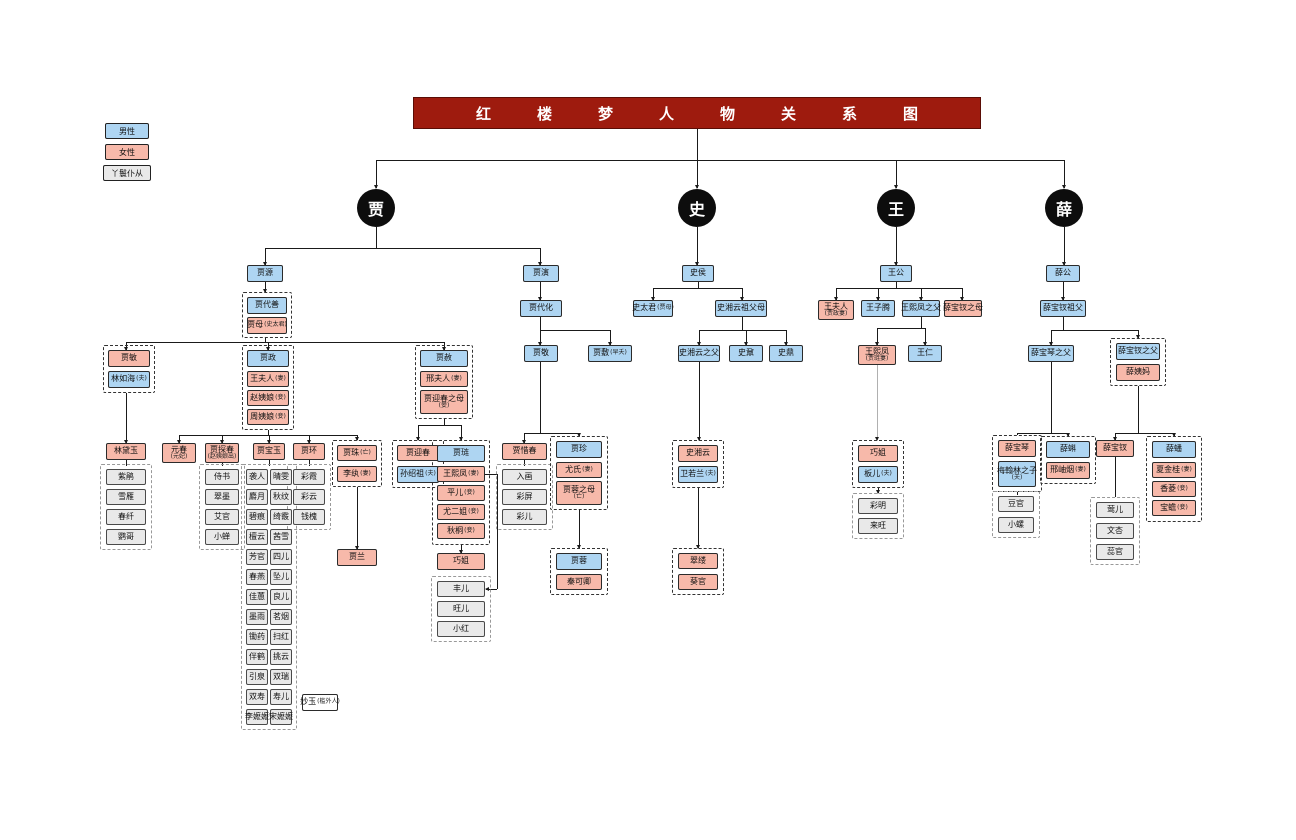  I want to click on servant-node: 晴雯, so click(281, 477).